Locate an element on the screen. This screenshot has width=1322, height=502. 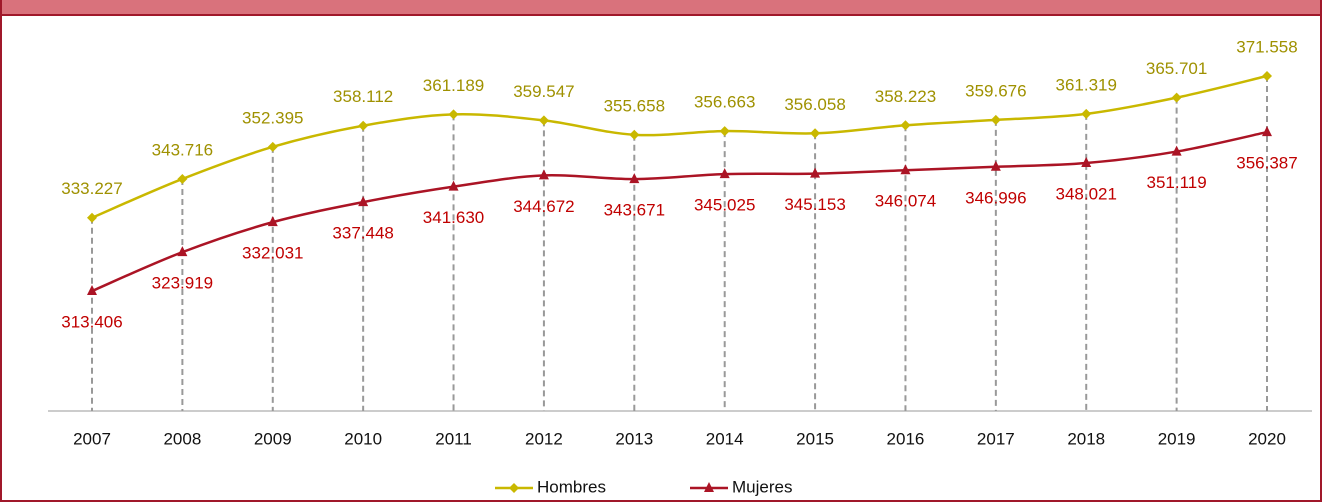
x-tick-label: 2019 is located at coordinates (1177, 438).